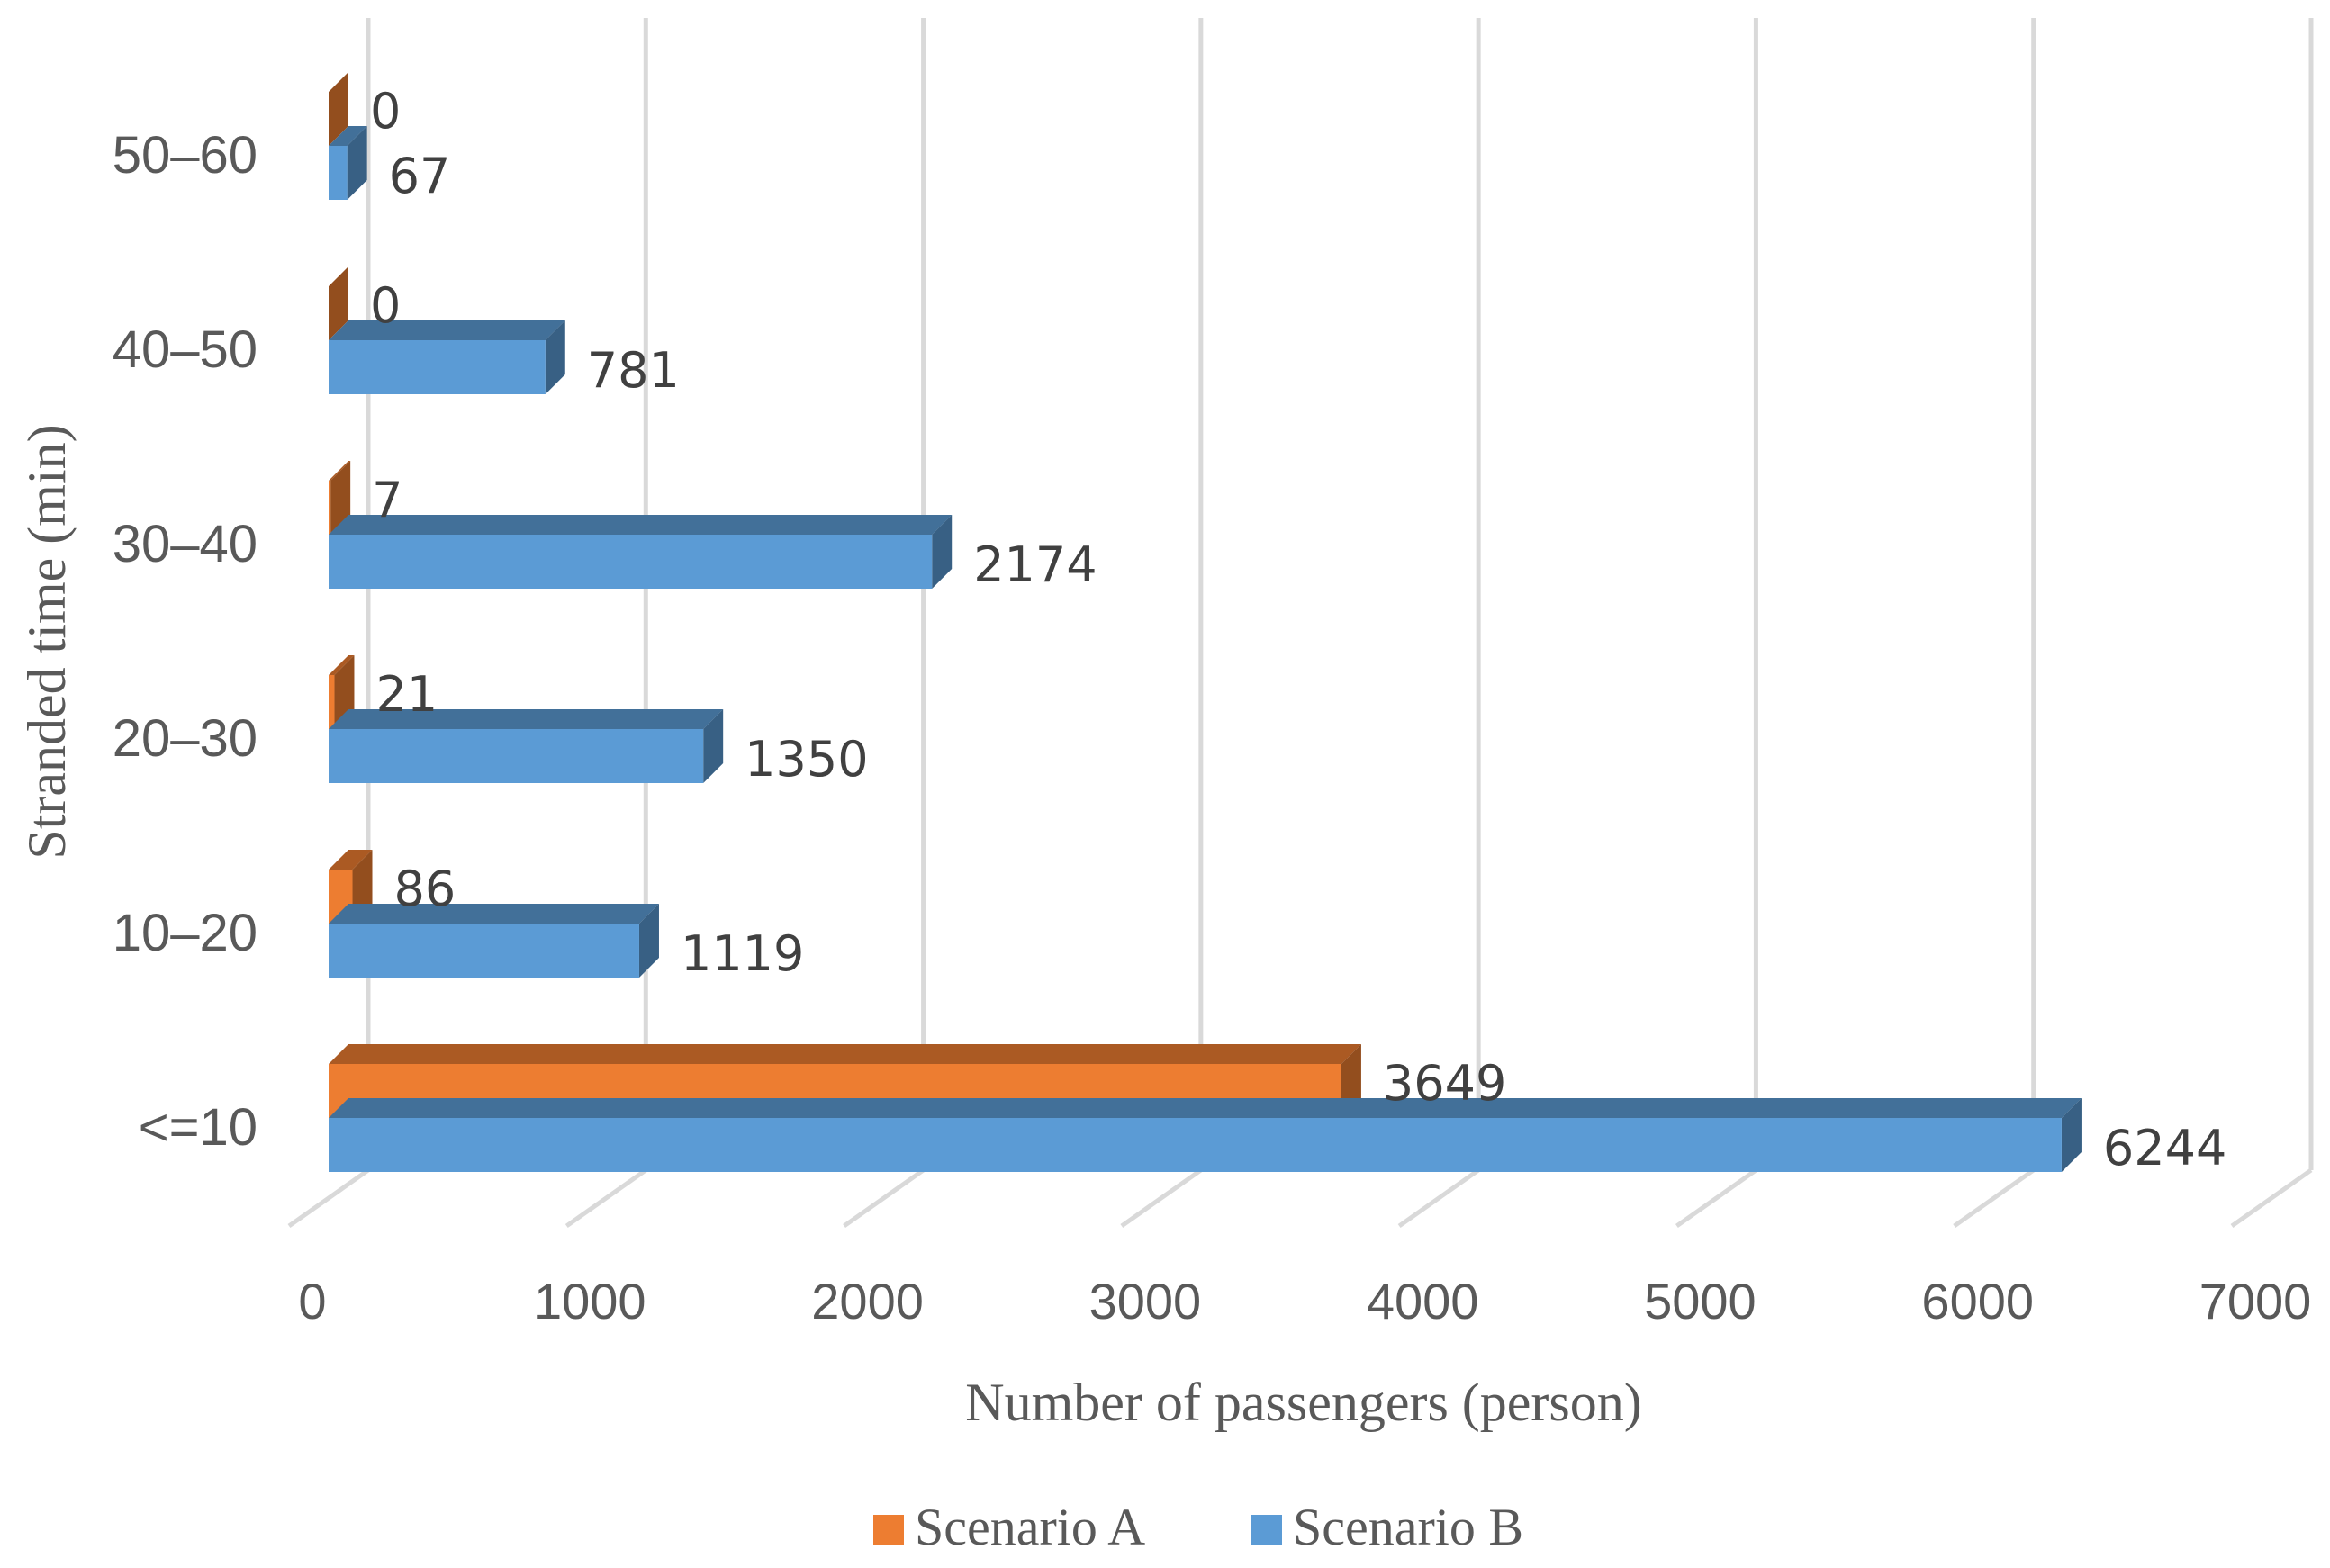 This screenshot has height=1568, width=2330. I want to click on x-axis-ticks: 0 1000 2000 3000 4000 5000 6000 7000, so click(1304, 1301).